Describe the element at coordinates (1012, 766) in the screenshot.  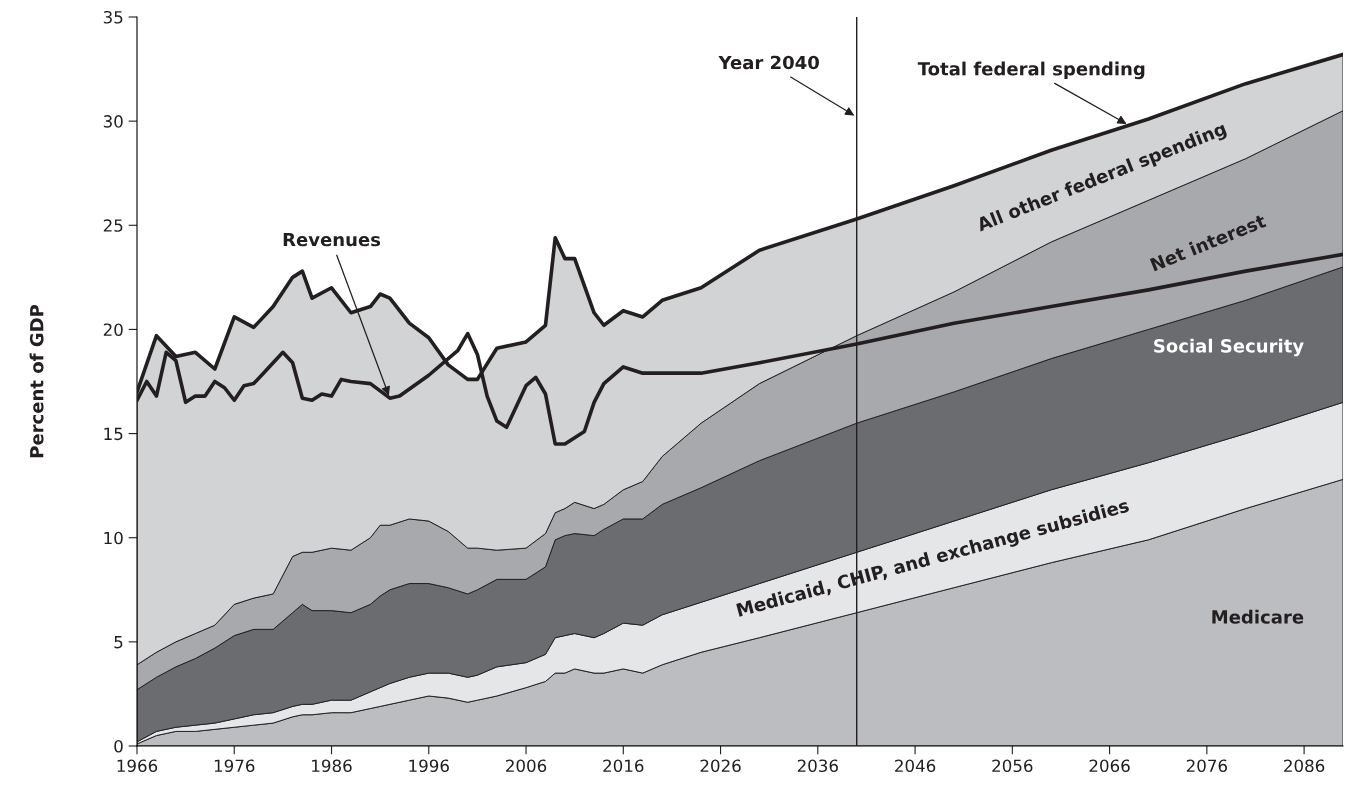
I see `x-tick-label: 2056` at that location.